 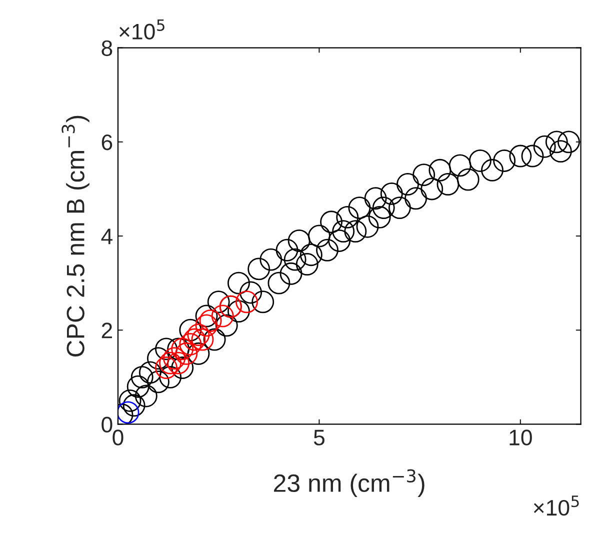 What do you see at coordinates (106, 236) in the screenshot?
I see `y-tick-label: 4` at bounding box center [106, 236].